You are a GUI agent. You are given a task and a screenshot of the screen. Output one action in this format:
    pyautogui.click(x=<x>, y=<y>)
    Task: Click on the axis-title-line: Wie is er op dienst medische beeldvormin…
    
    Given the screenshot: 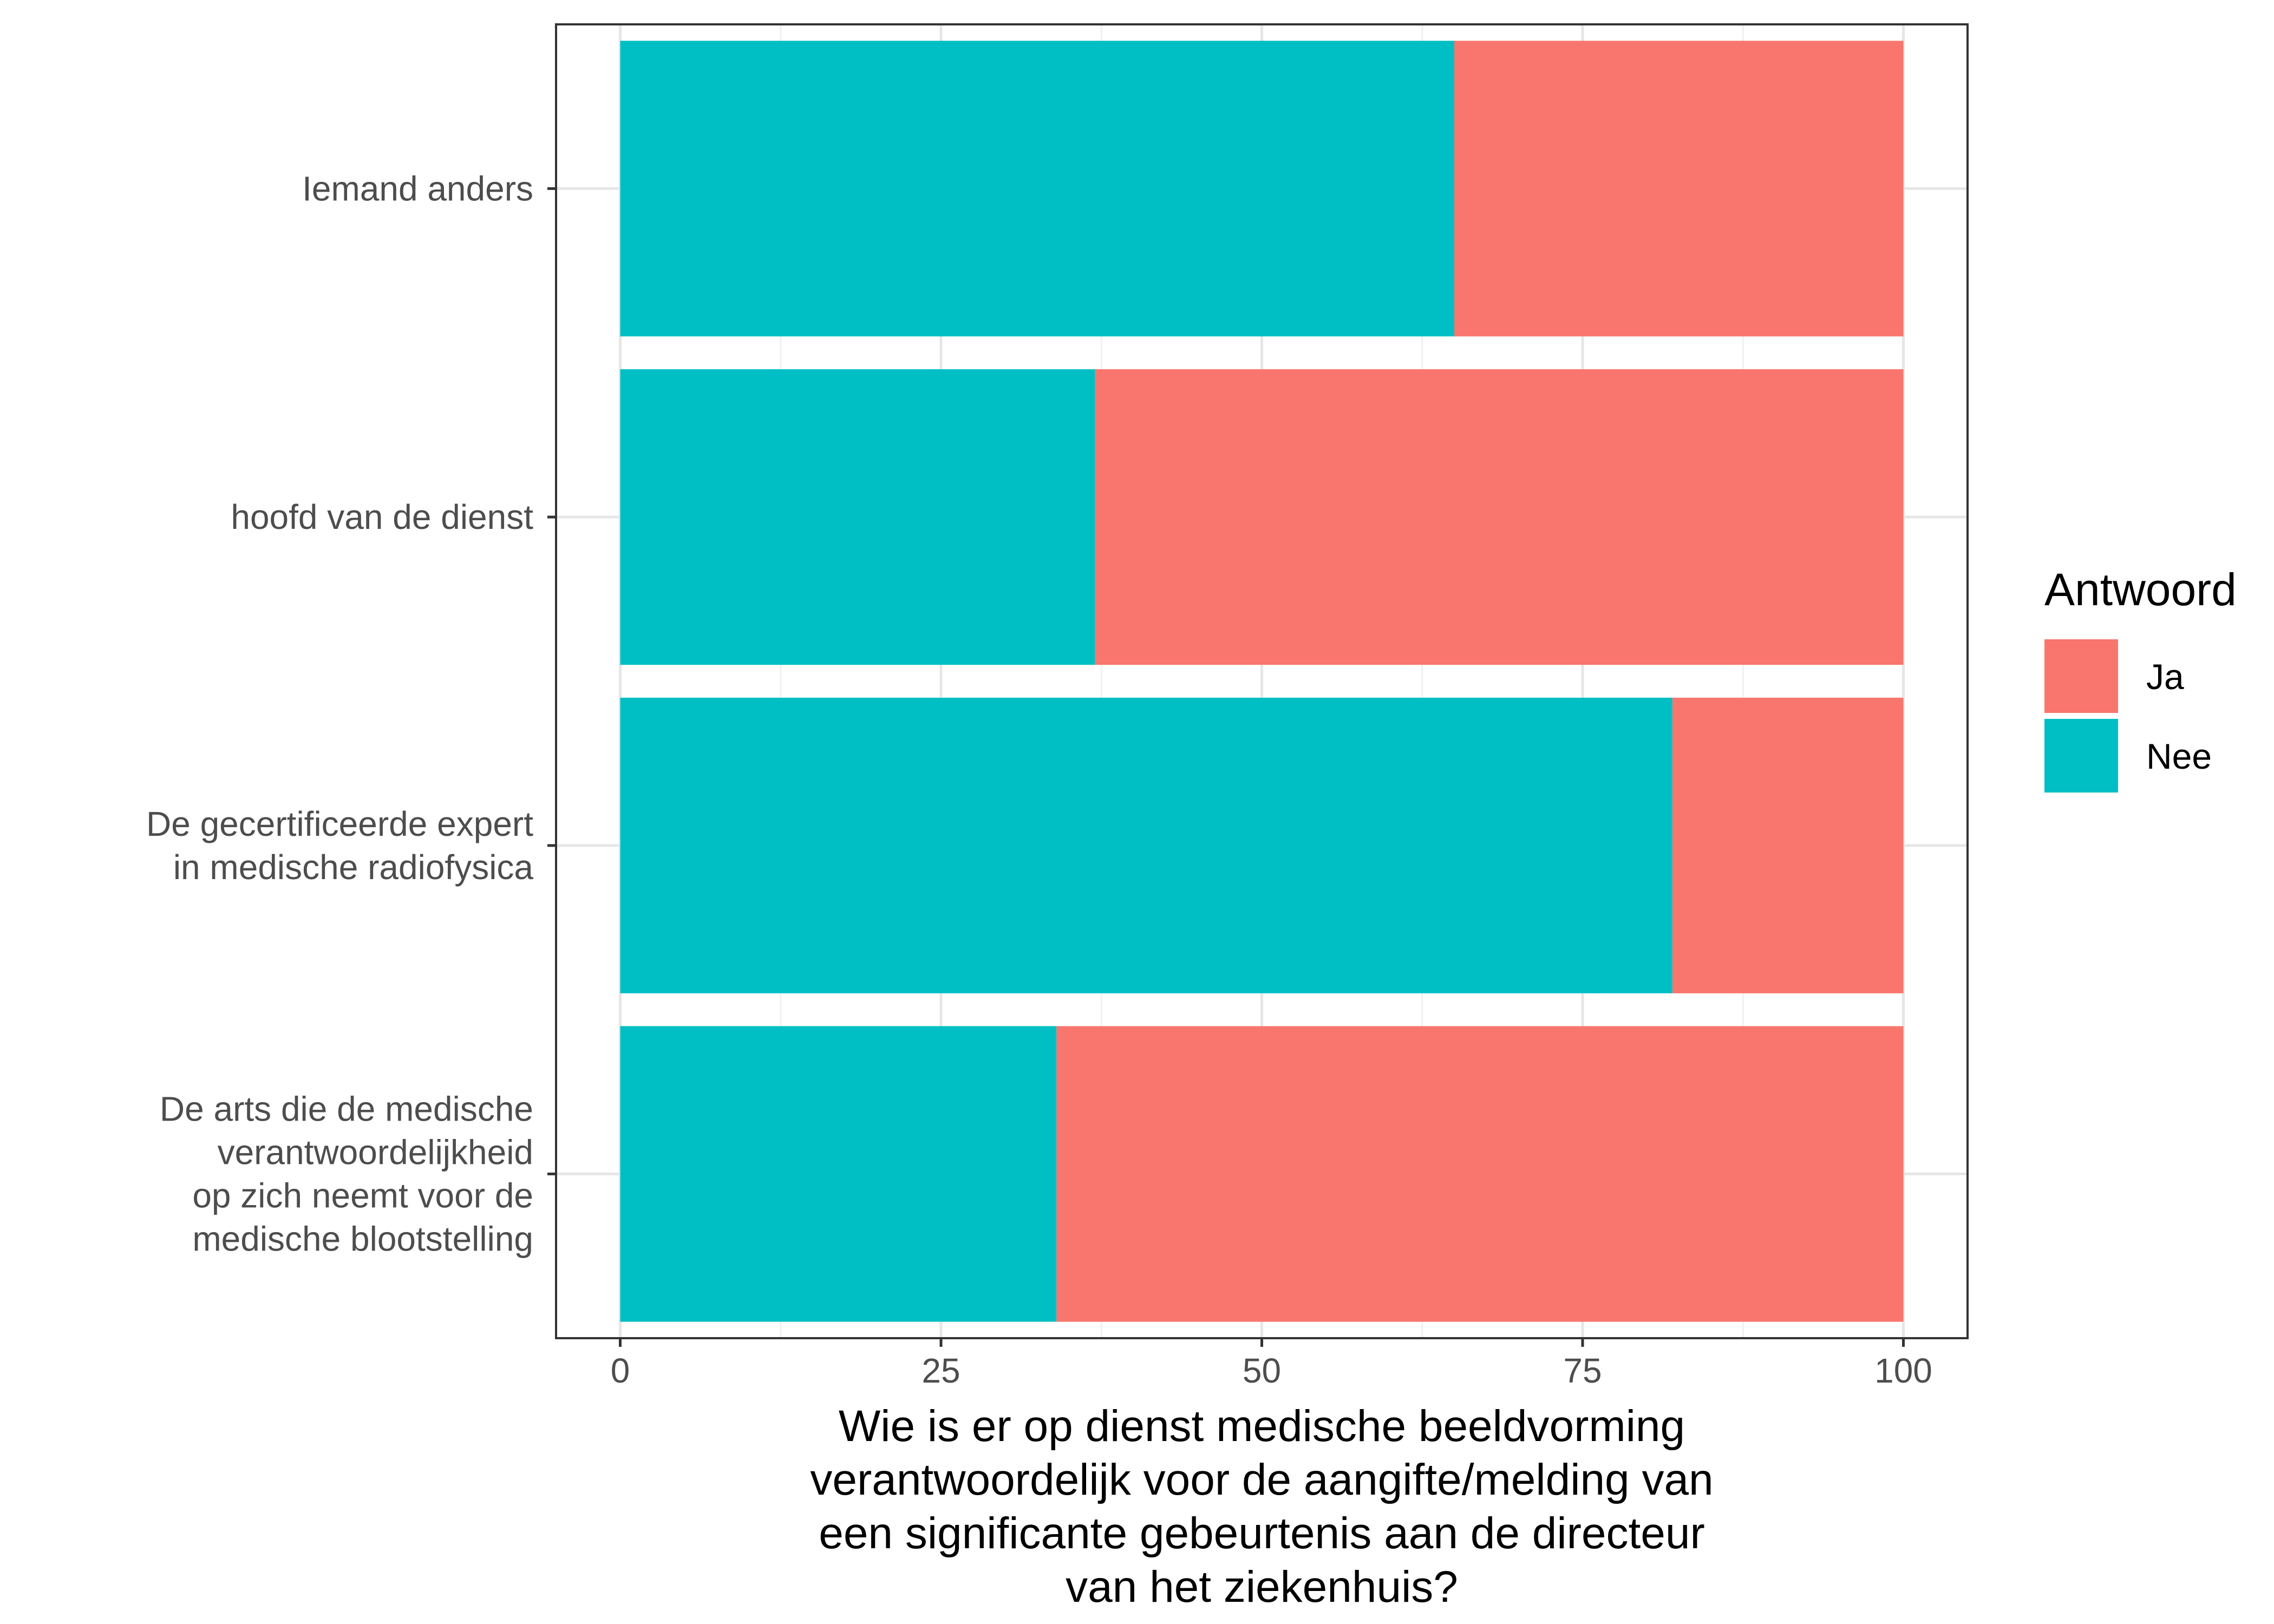 What is the action you would take?
    pyautogui.click(x=1262, y=1426)
    